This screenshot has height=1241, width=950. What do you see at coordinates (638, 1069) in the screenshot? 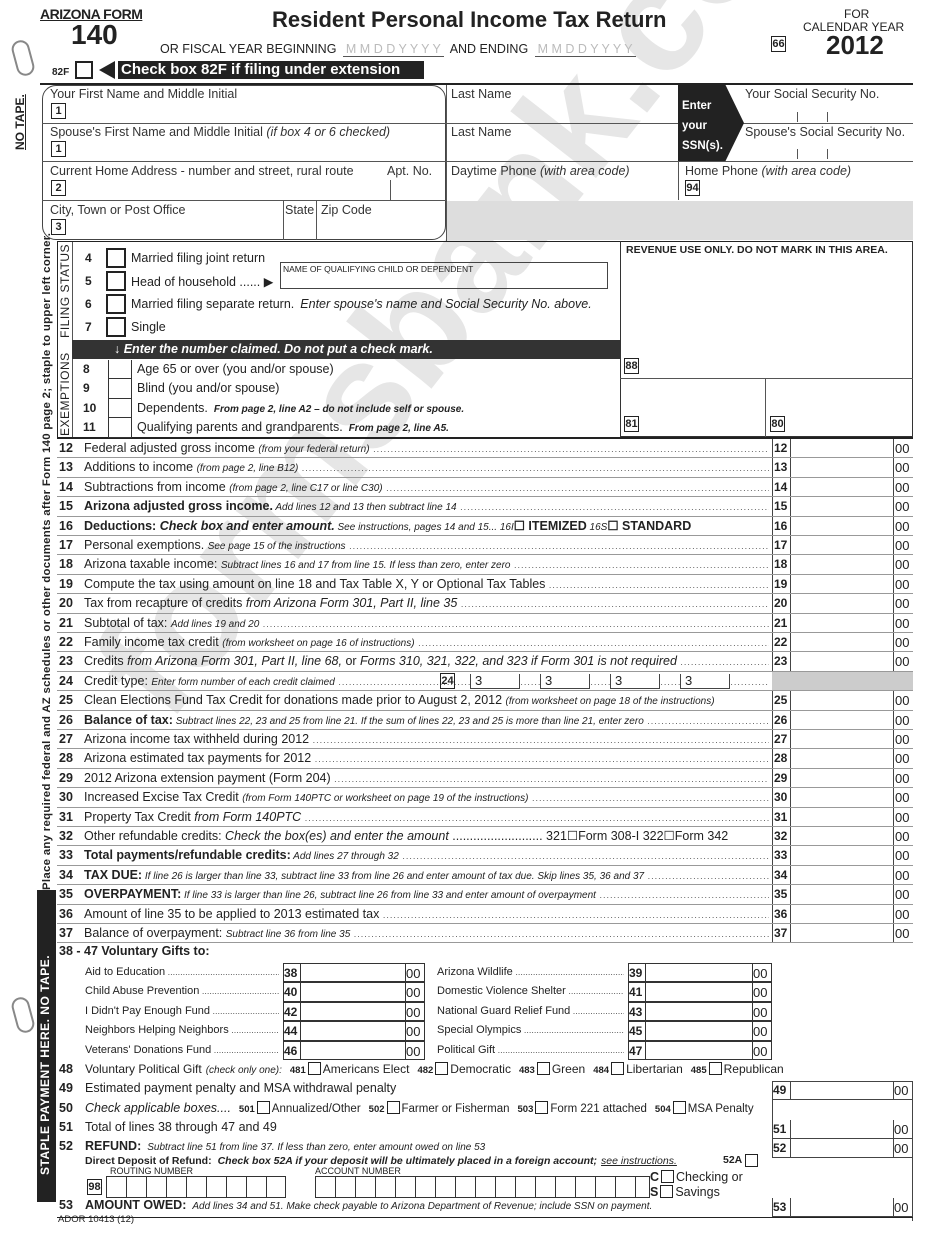
I see `option-484: 484 Libertarian` at bounding box center [638, 1069].